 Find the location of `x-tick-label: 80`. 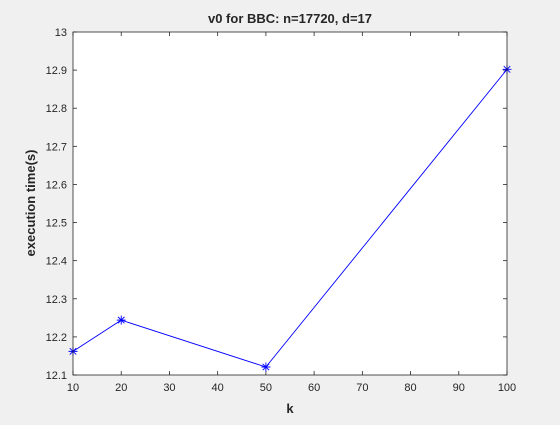

x-tick-label: 80 is located at coordinates (410, 388).